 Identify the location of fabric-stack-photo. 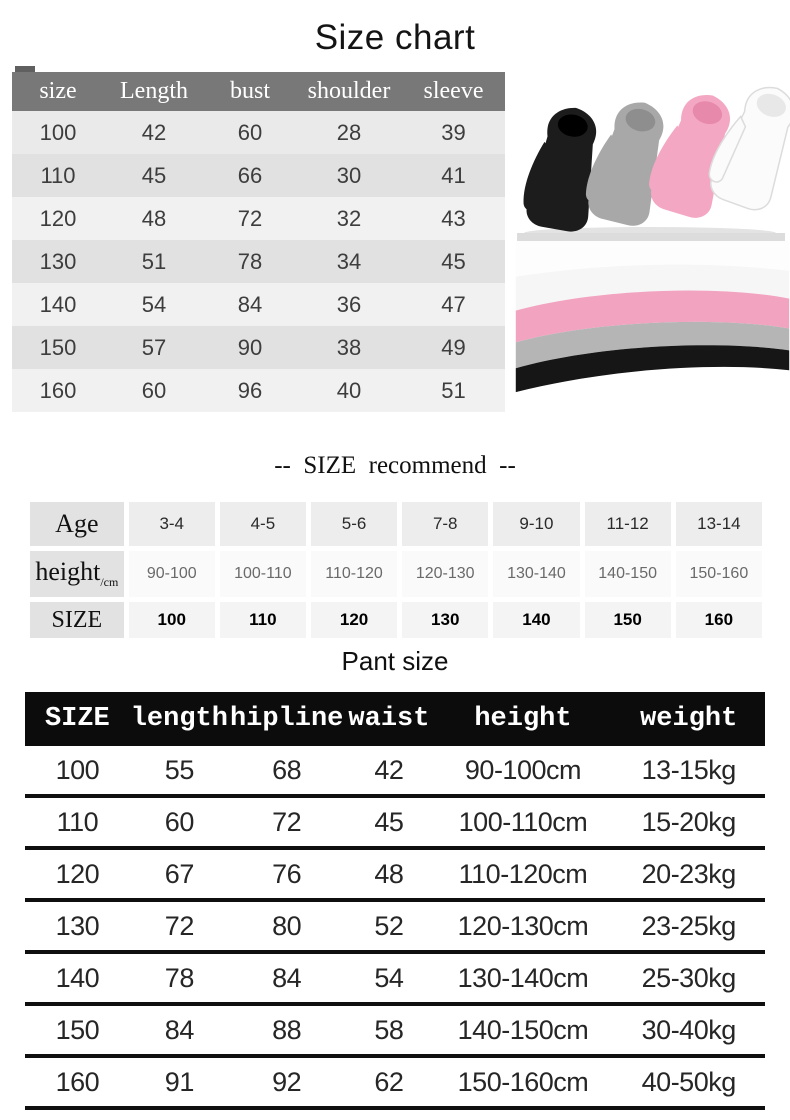
(652, 328).